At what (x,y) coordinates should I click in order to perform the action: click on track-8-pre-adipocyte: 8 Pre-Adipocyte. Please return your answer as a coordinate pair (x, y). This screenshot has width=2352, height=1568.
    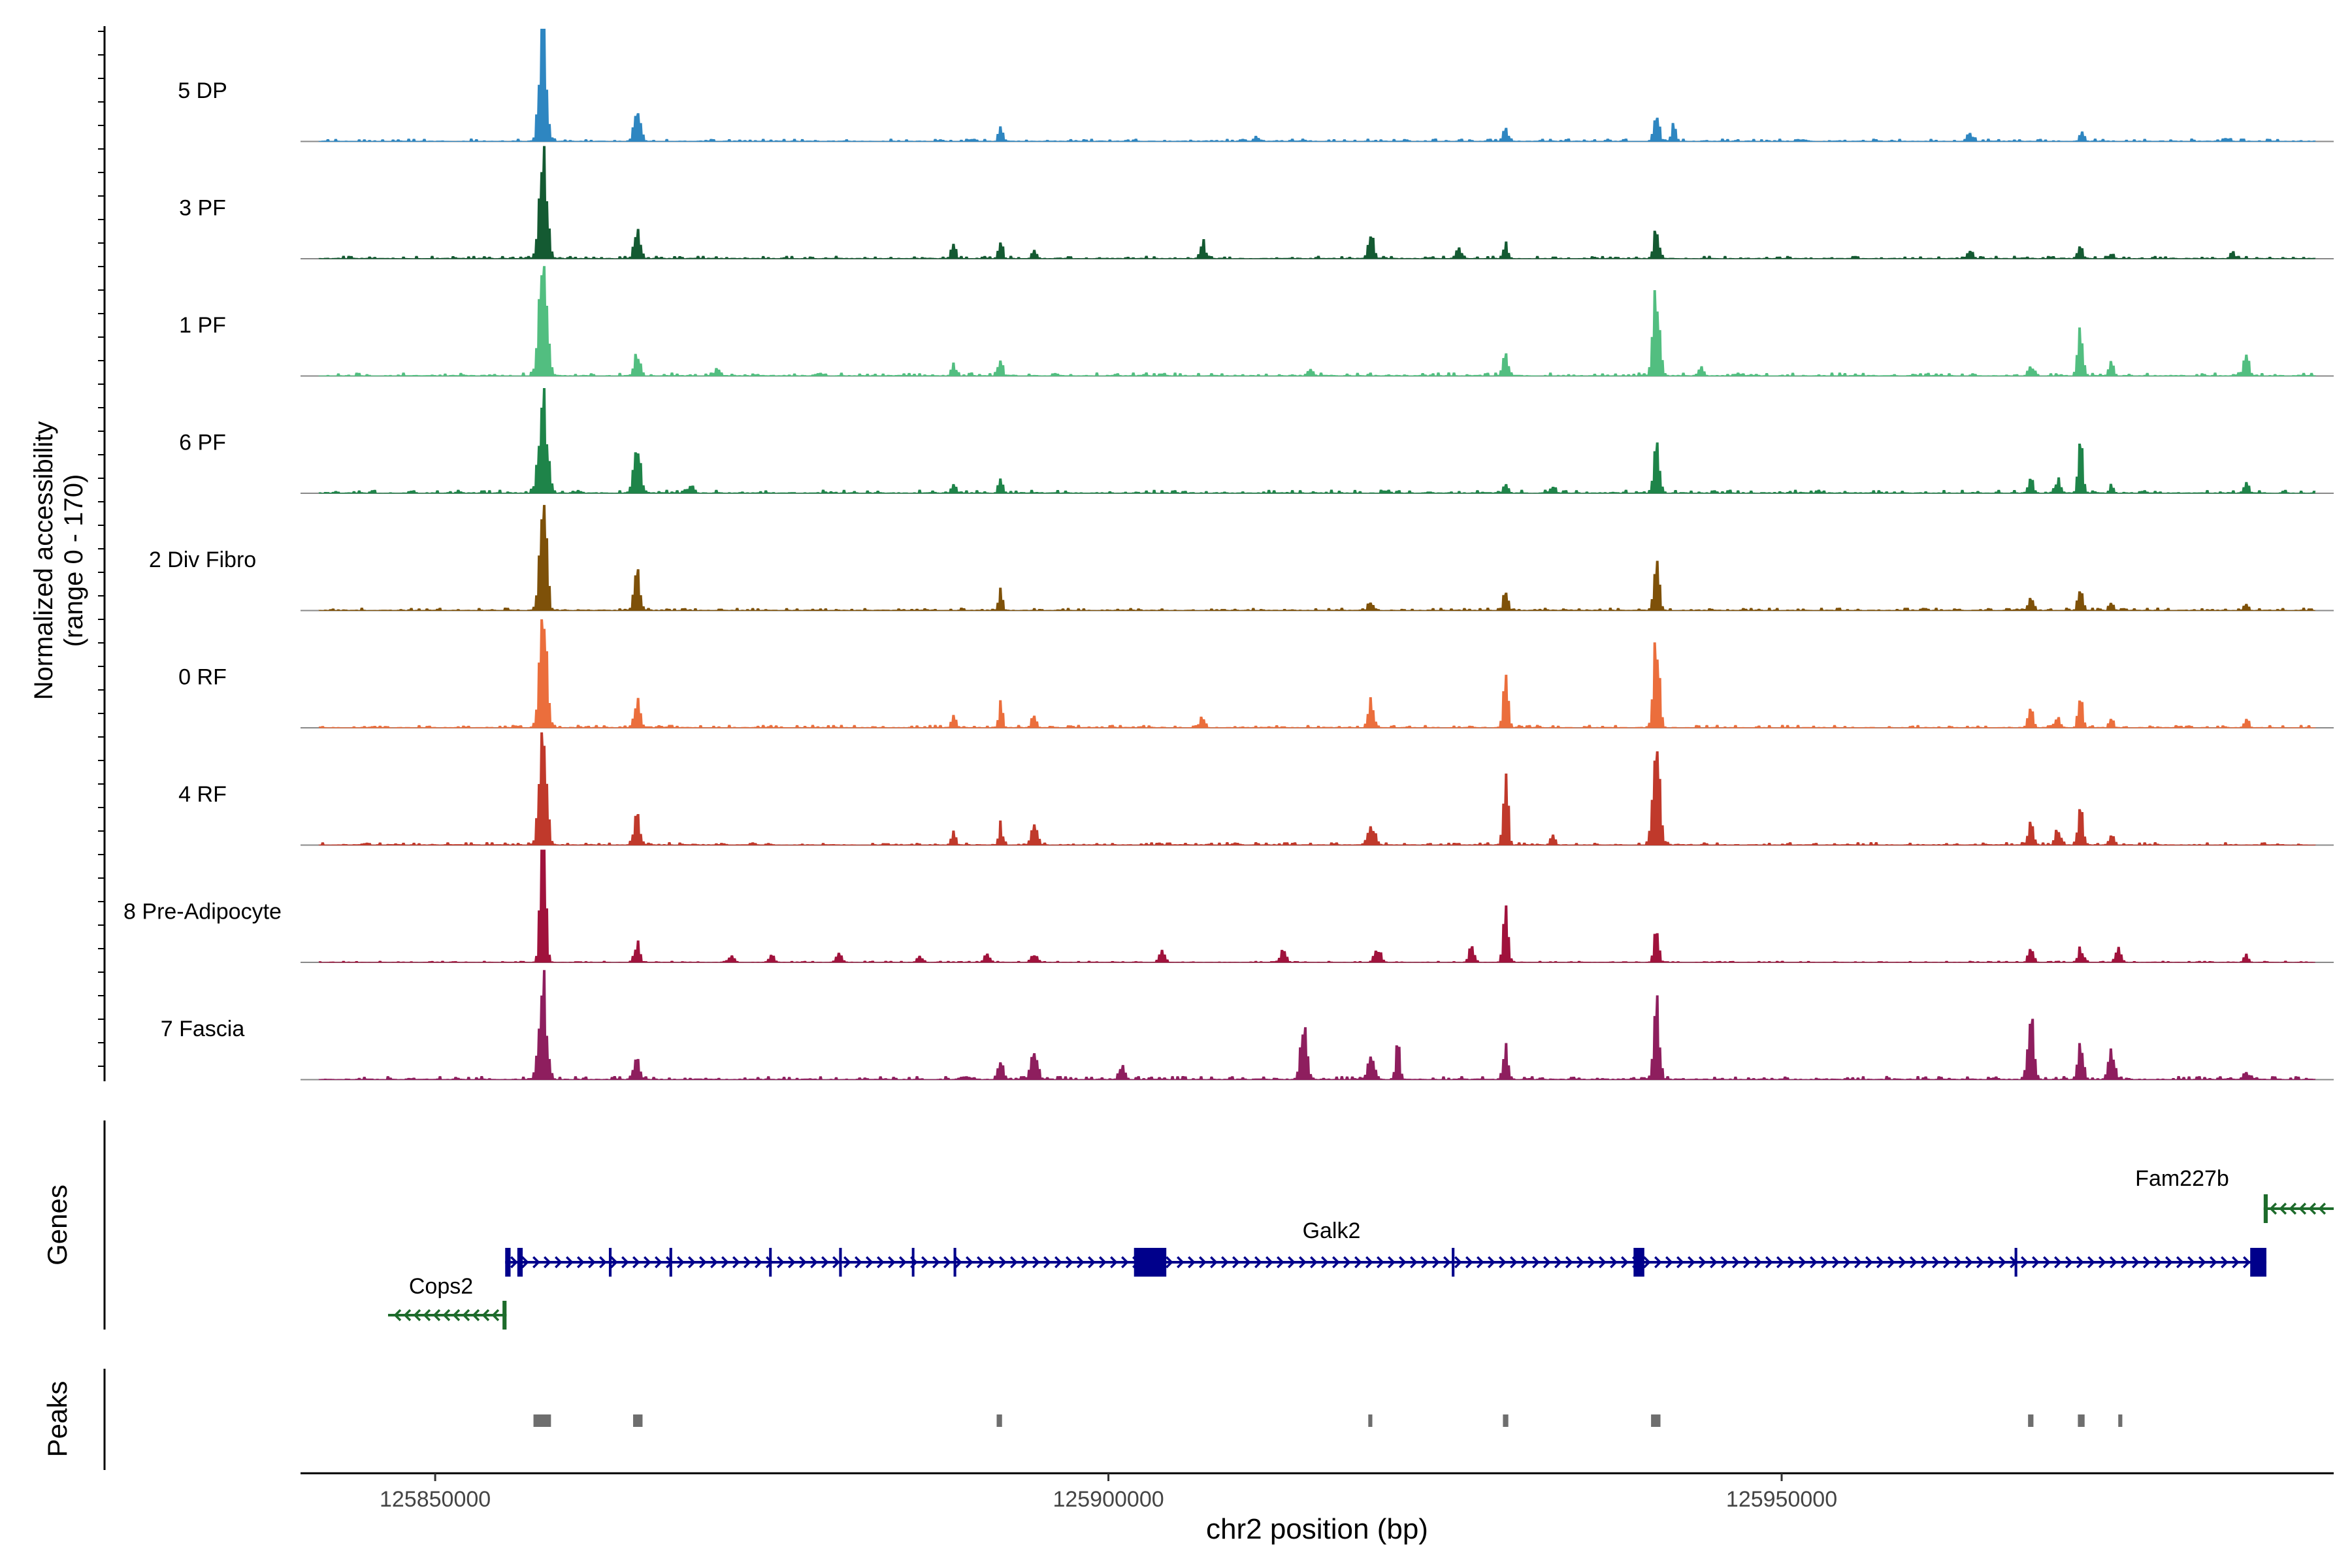
    Looking at the image, I should click on (1228, 906).